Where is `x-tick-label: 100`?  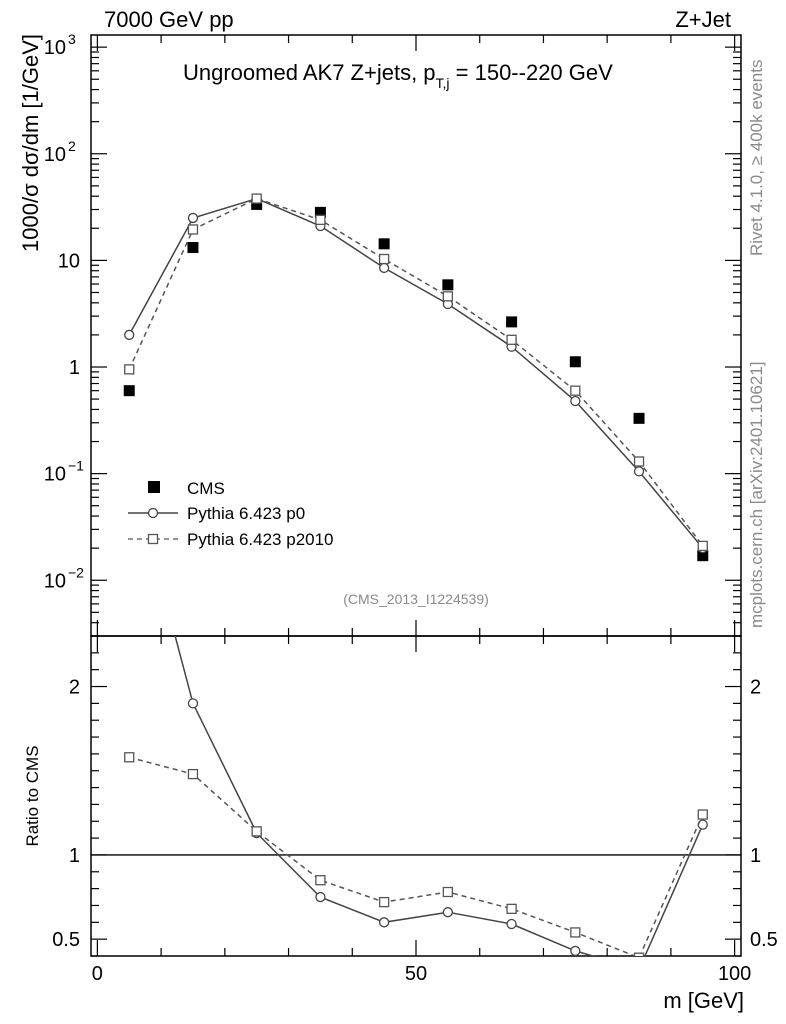 x-tick-label: 100 is located at coordinates (734, 974).